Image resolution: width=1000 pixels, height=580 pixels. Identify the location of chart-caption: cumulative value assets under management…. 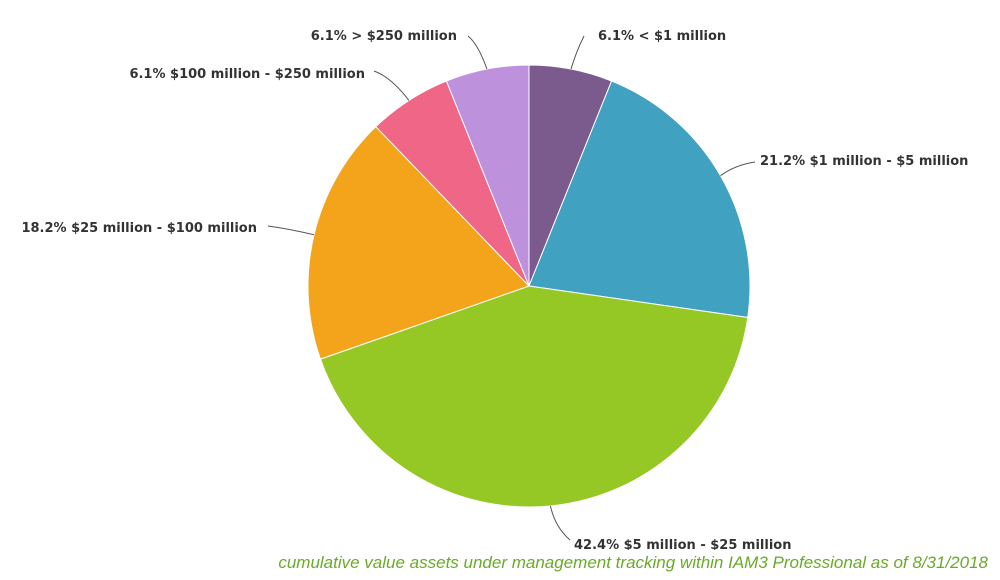
(633, 562).